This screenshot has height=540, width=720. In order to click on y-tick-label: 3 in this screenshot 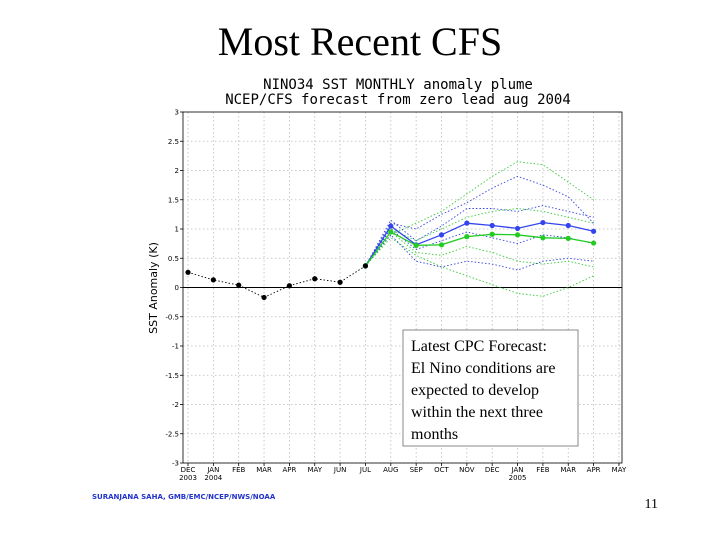, I will do `click(177, 113)`.